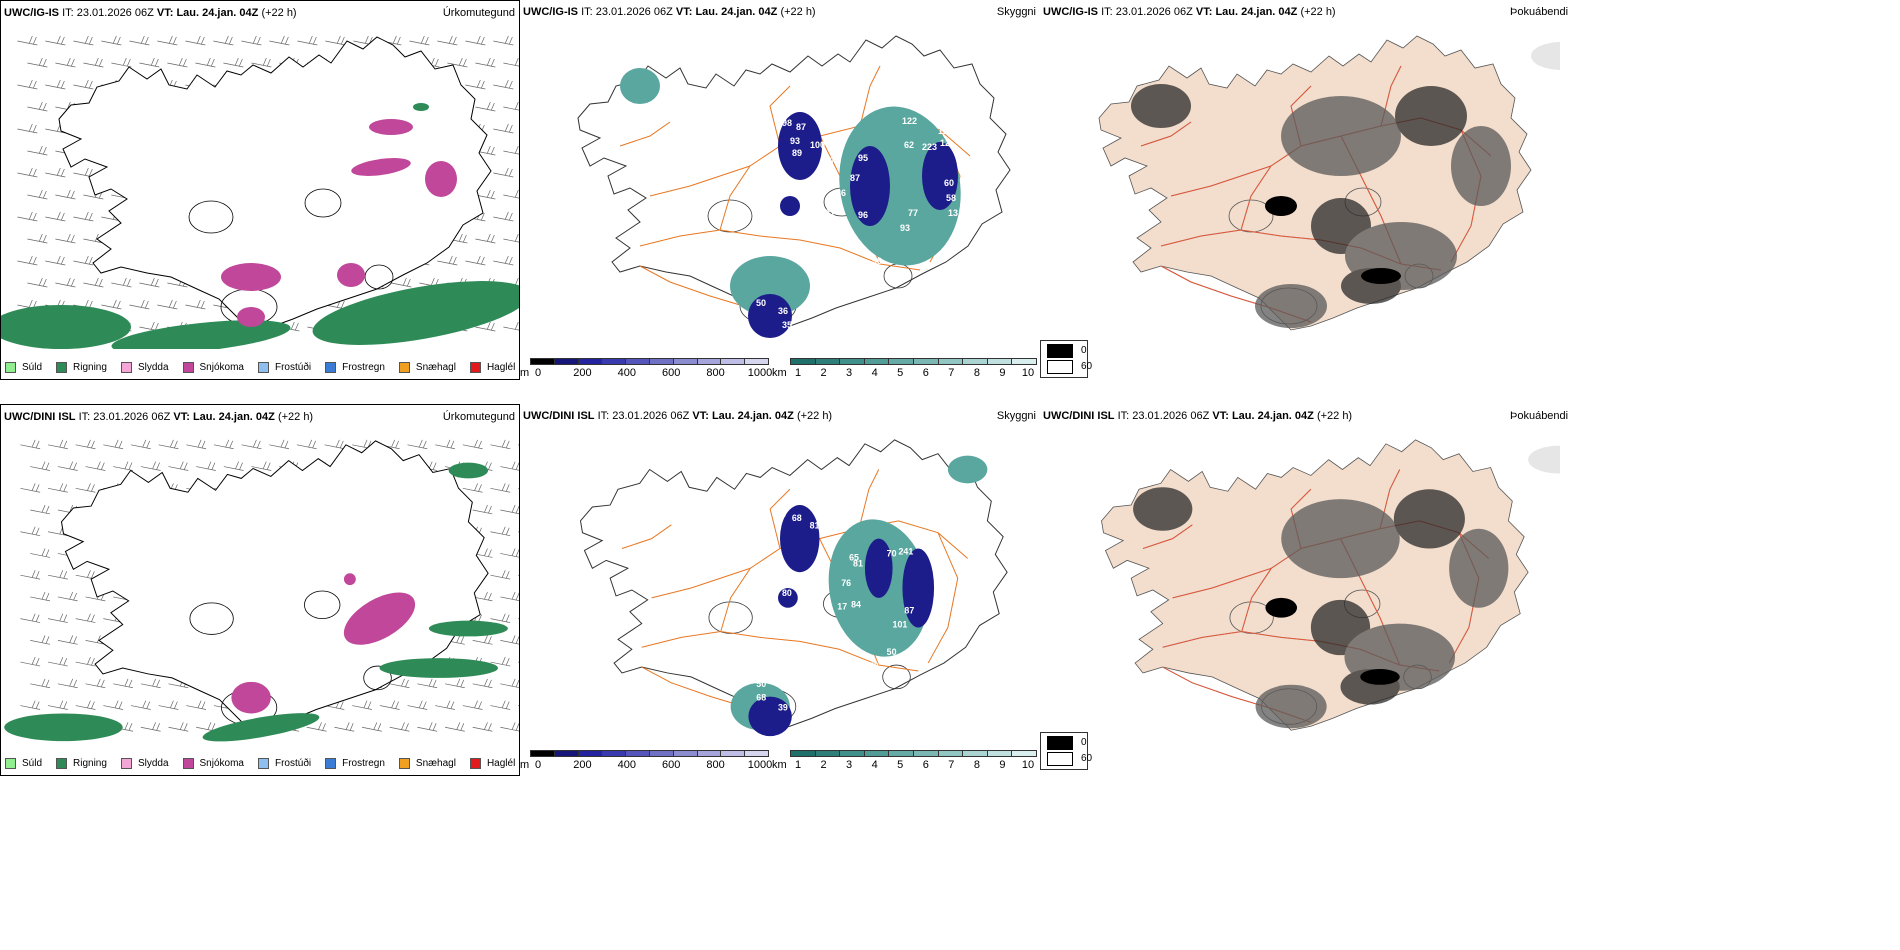 The image size is (1900, 950). What do you see at coordinates (877, 261) in the screenshot?
I see `visibility-value-label: 99` at bounding box center [877, 261].